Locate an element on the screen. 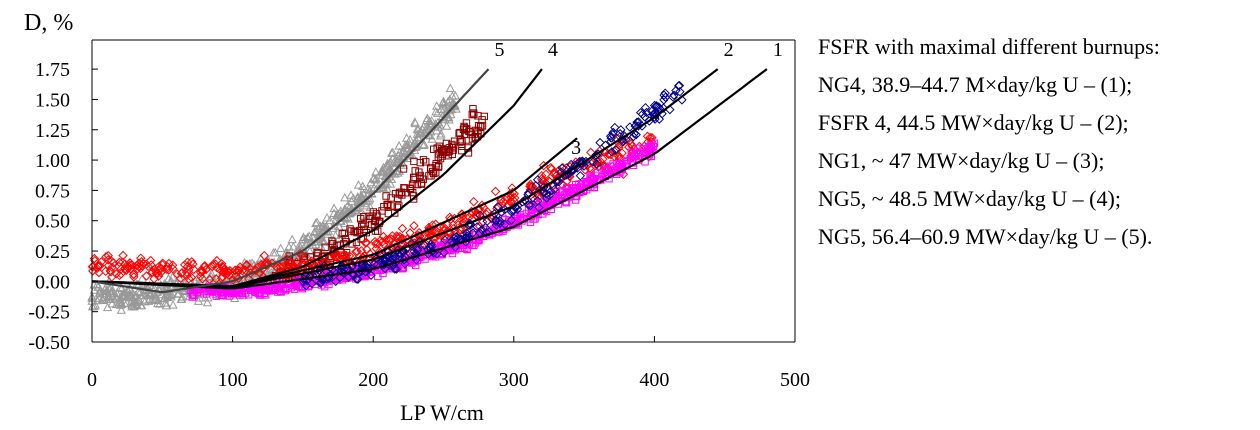  x-tick-label: 0 is located at coordinates (92, 380).